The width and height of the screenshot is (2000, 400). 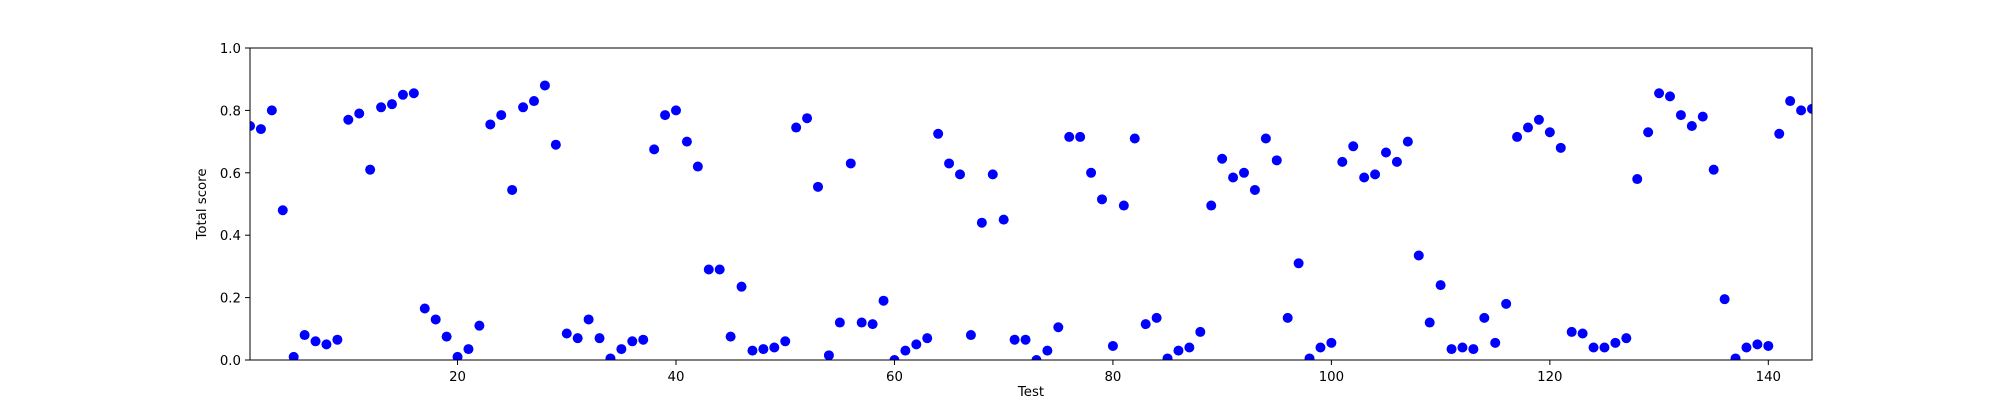 What do you see at coordinates (894, 377) in the screenshot?
I see `x-tick-label: 60` at bounding box center [894, 377].